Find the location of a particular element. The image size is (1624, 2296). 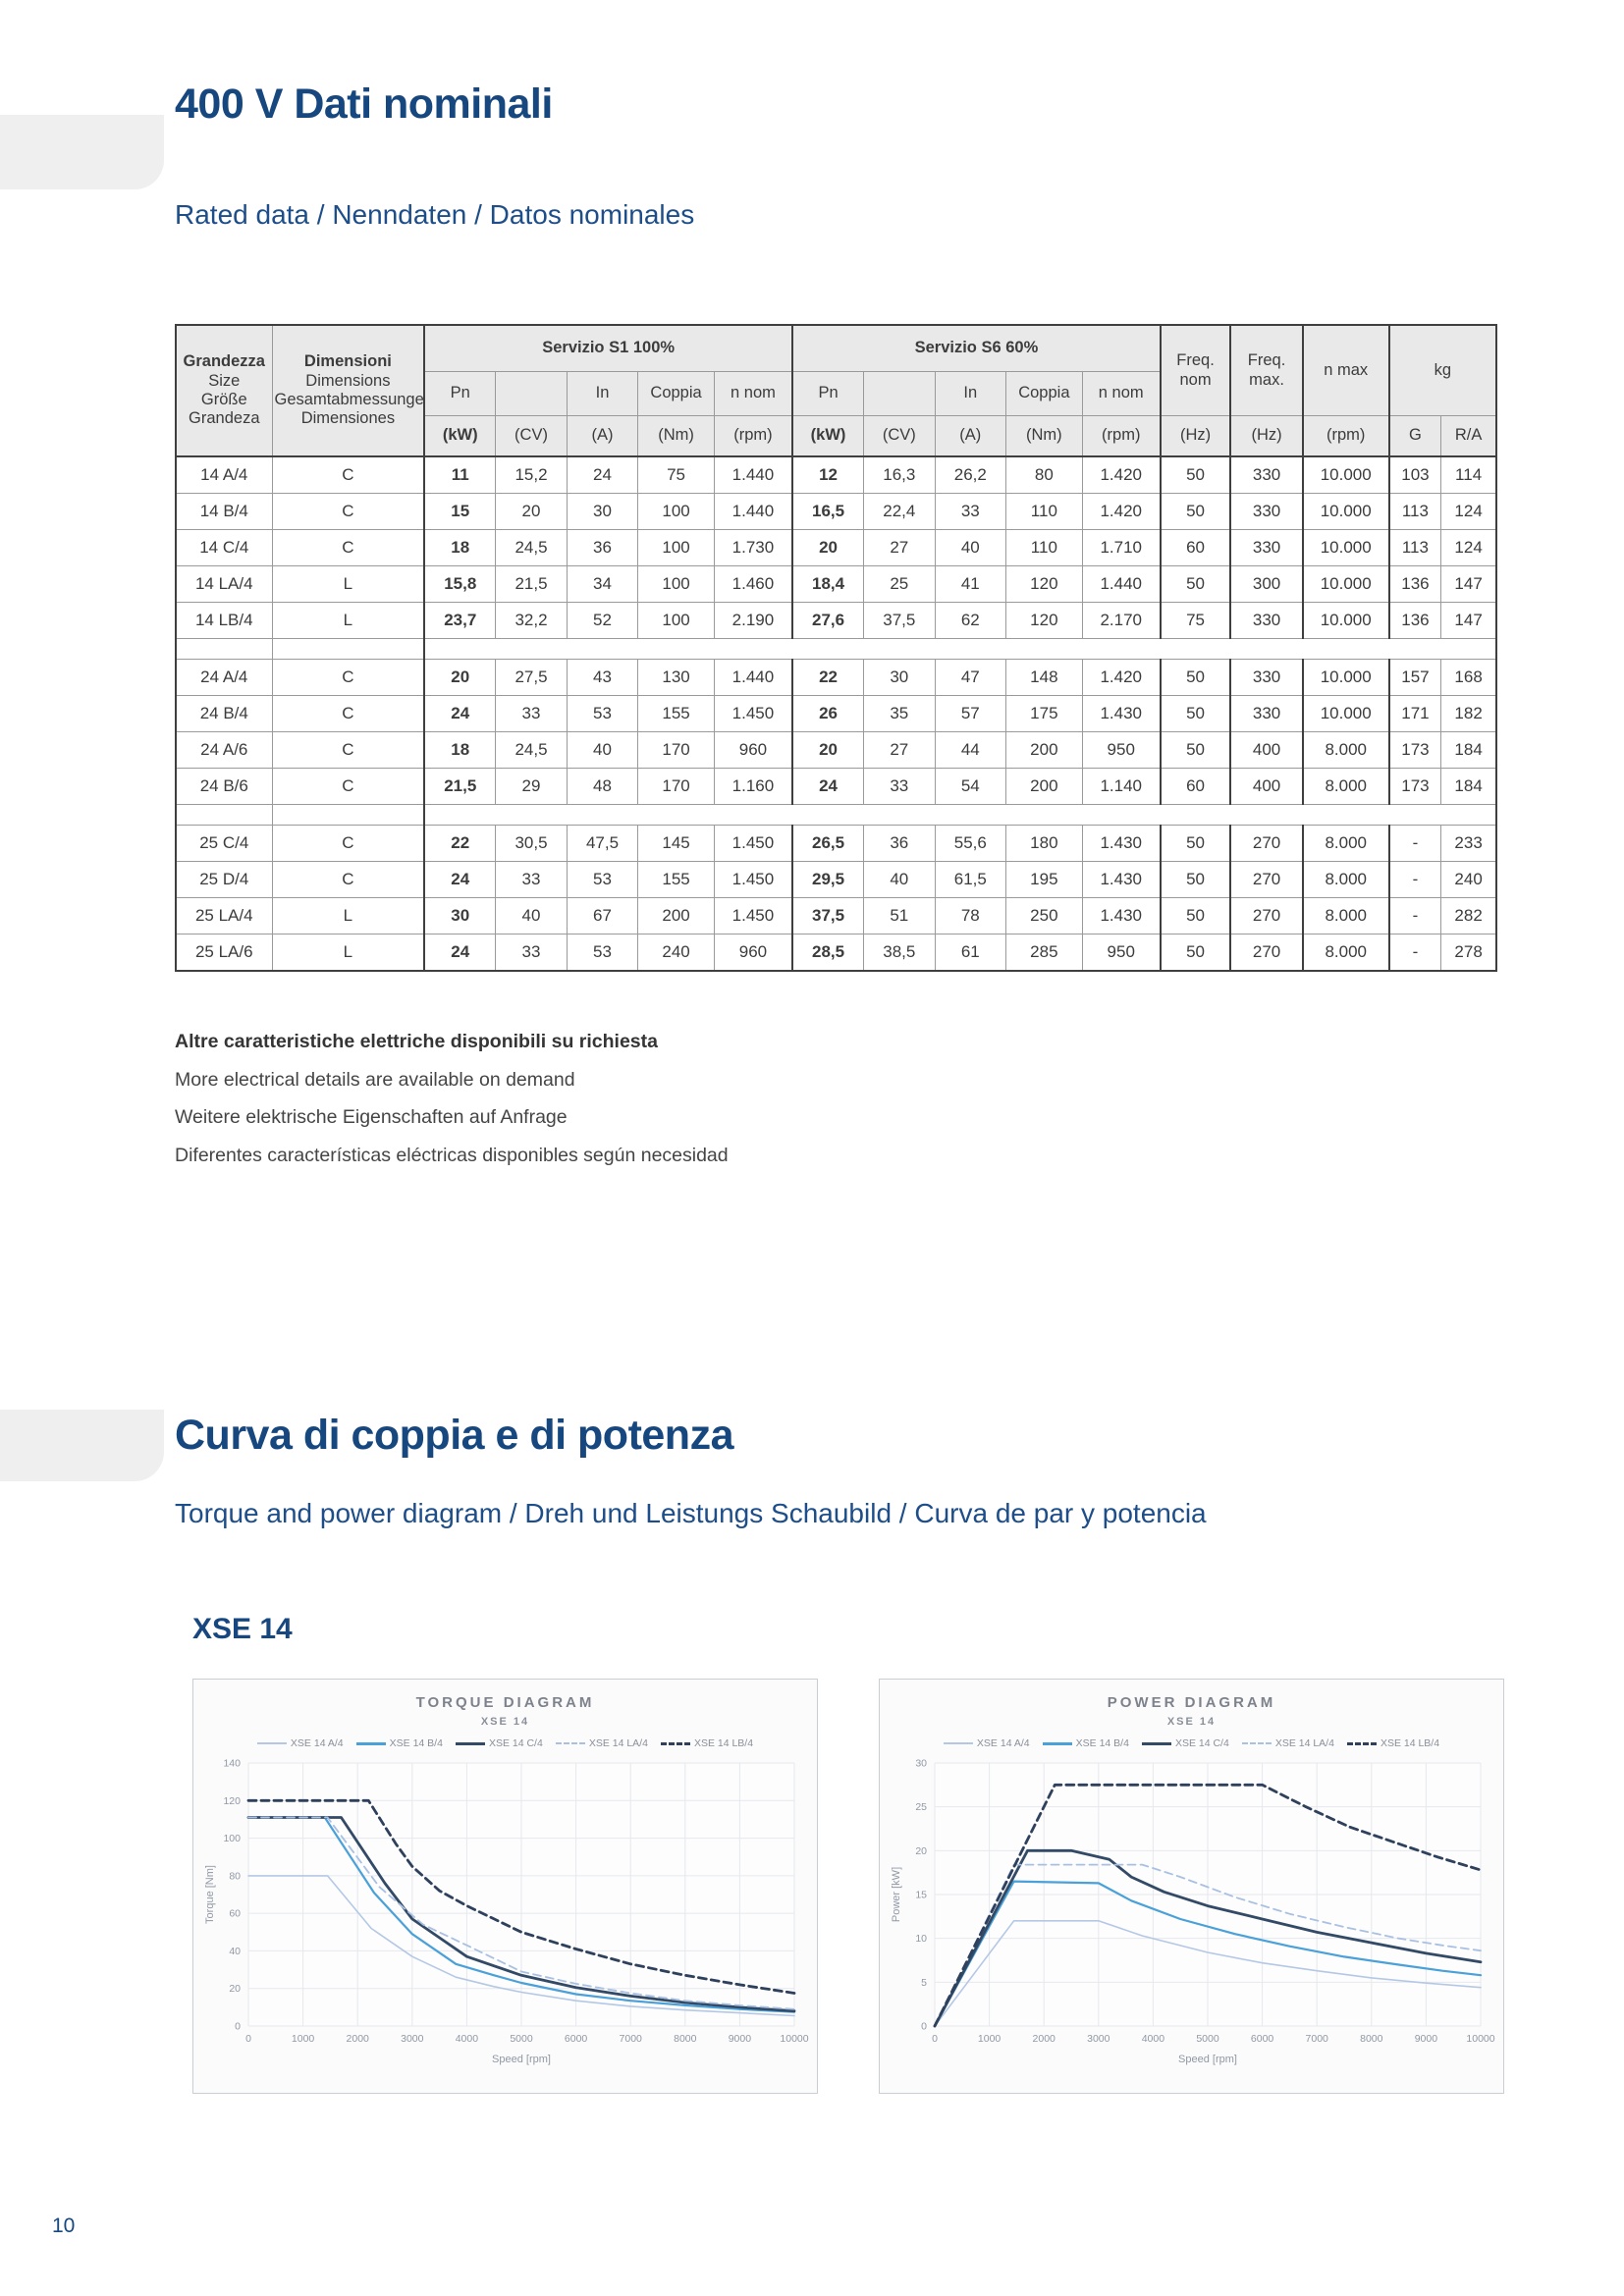

table-cell: 1.440 is located at coordinates (753, 677).